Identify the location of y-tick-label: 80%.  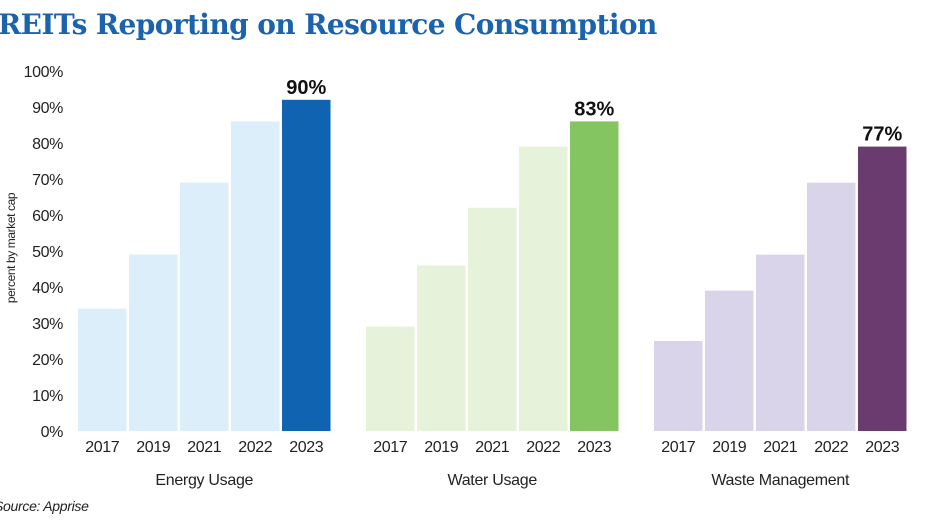
(47, 144).